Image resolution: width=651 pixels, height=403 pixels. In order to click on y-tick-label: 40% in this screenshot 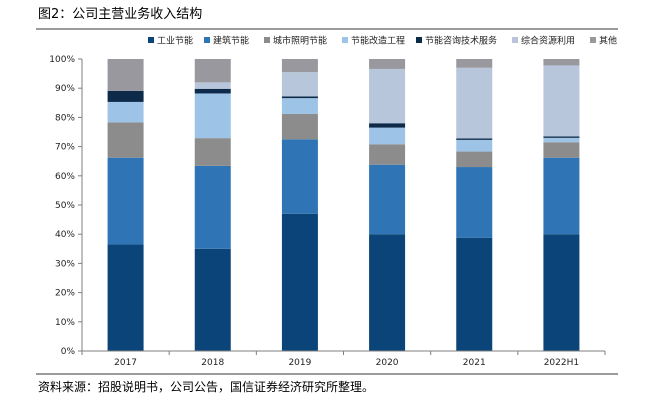, I will do `click(65, 235)`.